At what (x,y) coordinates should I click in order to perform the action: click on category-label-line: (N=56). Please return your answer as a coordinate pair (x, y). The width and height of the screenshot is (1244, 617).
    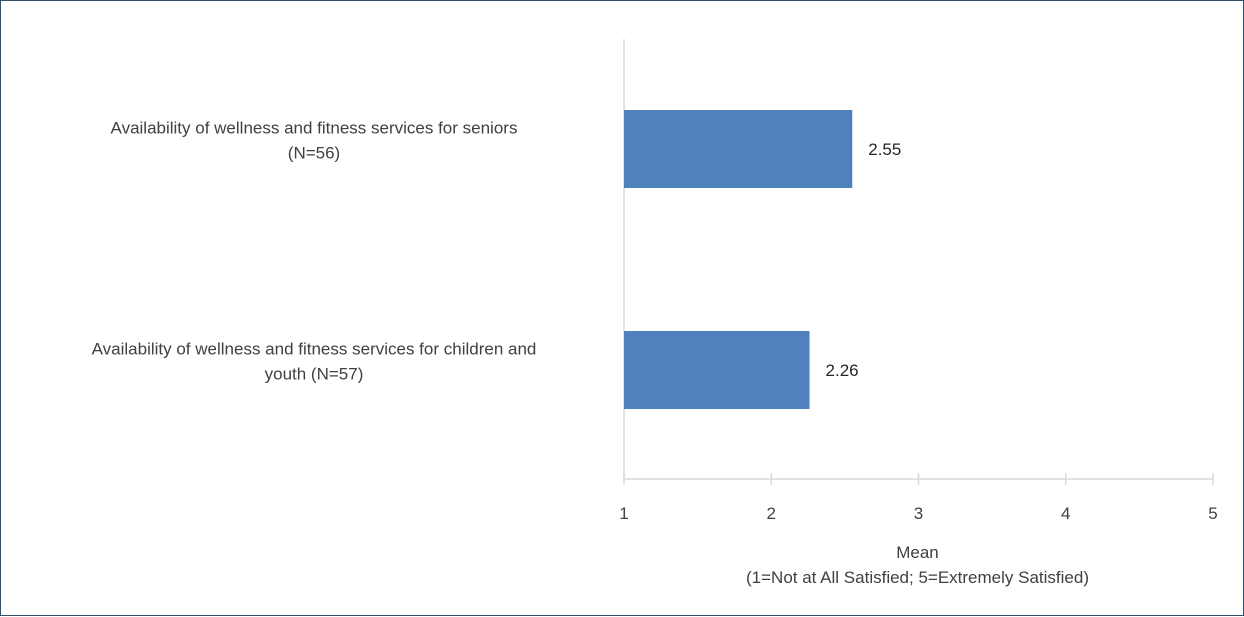
    Looking at the image, I should click on (314, 153).